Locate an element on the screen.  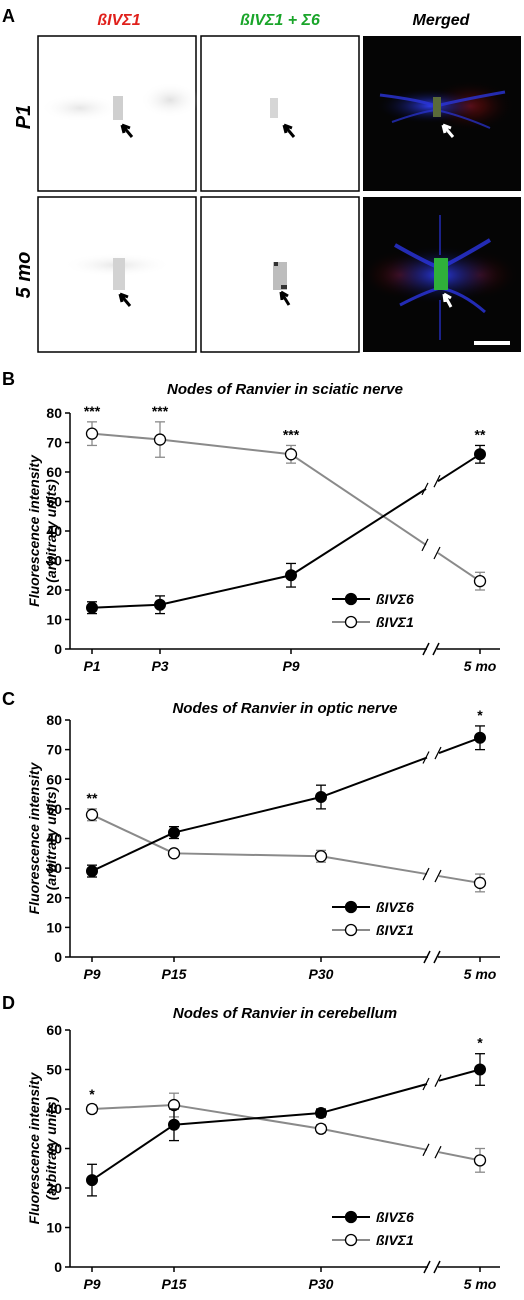
row-label-5mo: 5 mo is located at coordinates (24, 275).